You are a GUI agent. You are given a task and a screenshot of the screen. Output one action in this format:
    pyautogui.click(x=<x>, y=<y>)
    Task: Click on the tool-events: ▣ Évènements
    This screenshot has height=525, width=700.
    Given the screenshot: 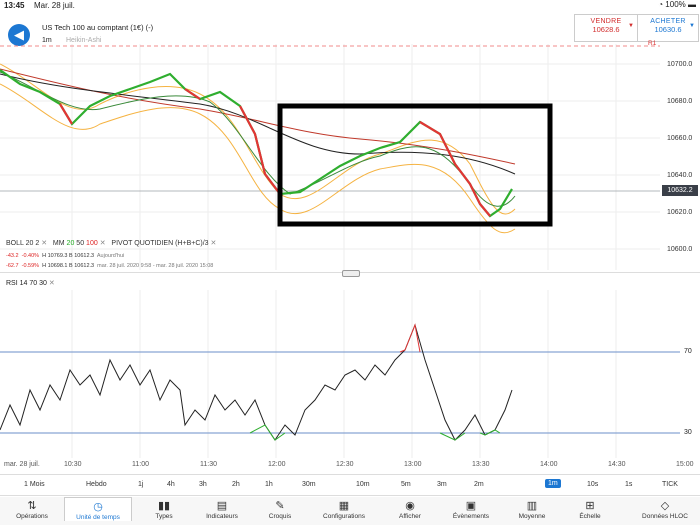 What is the action you would take?
    pyautogui.click(x=471, y=508)
    